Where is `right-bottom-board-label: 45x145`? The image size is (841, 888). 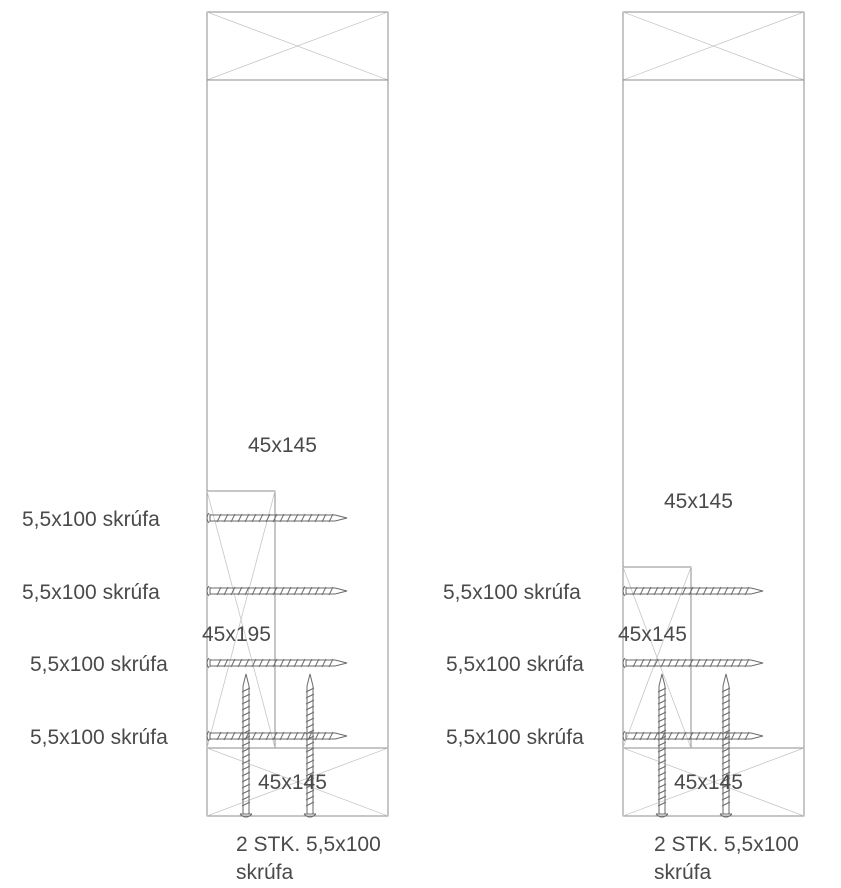 right-bottom-board-label: 45x145 is located at coordinates (708, 782).